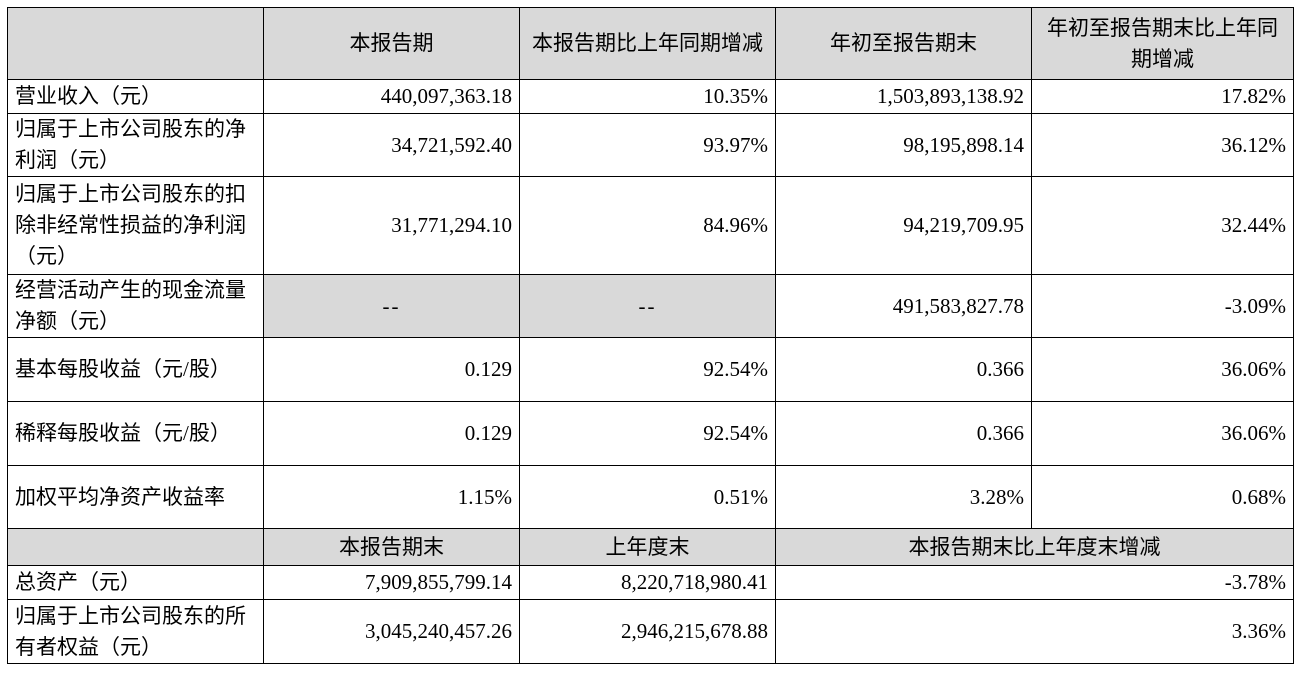 The width and height of the screenshot is (1301, 677). I want to click on cell-current-period: 31,771,294.10, so click(391, 225).